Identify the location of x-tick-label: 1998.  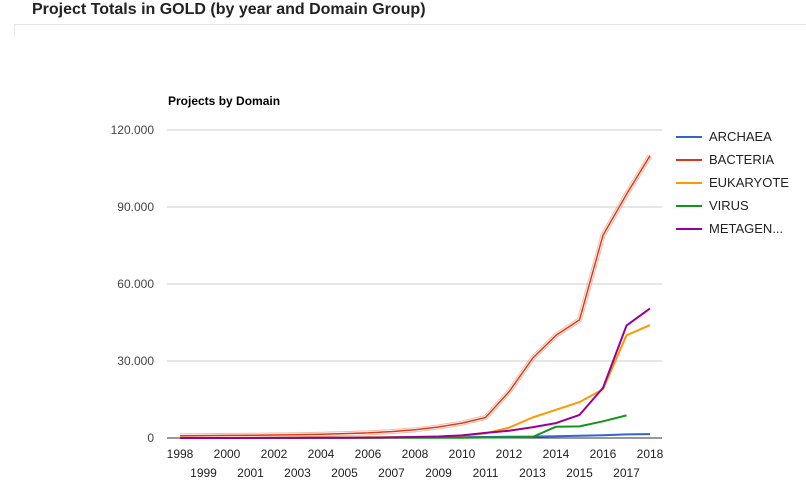
(180, 454).